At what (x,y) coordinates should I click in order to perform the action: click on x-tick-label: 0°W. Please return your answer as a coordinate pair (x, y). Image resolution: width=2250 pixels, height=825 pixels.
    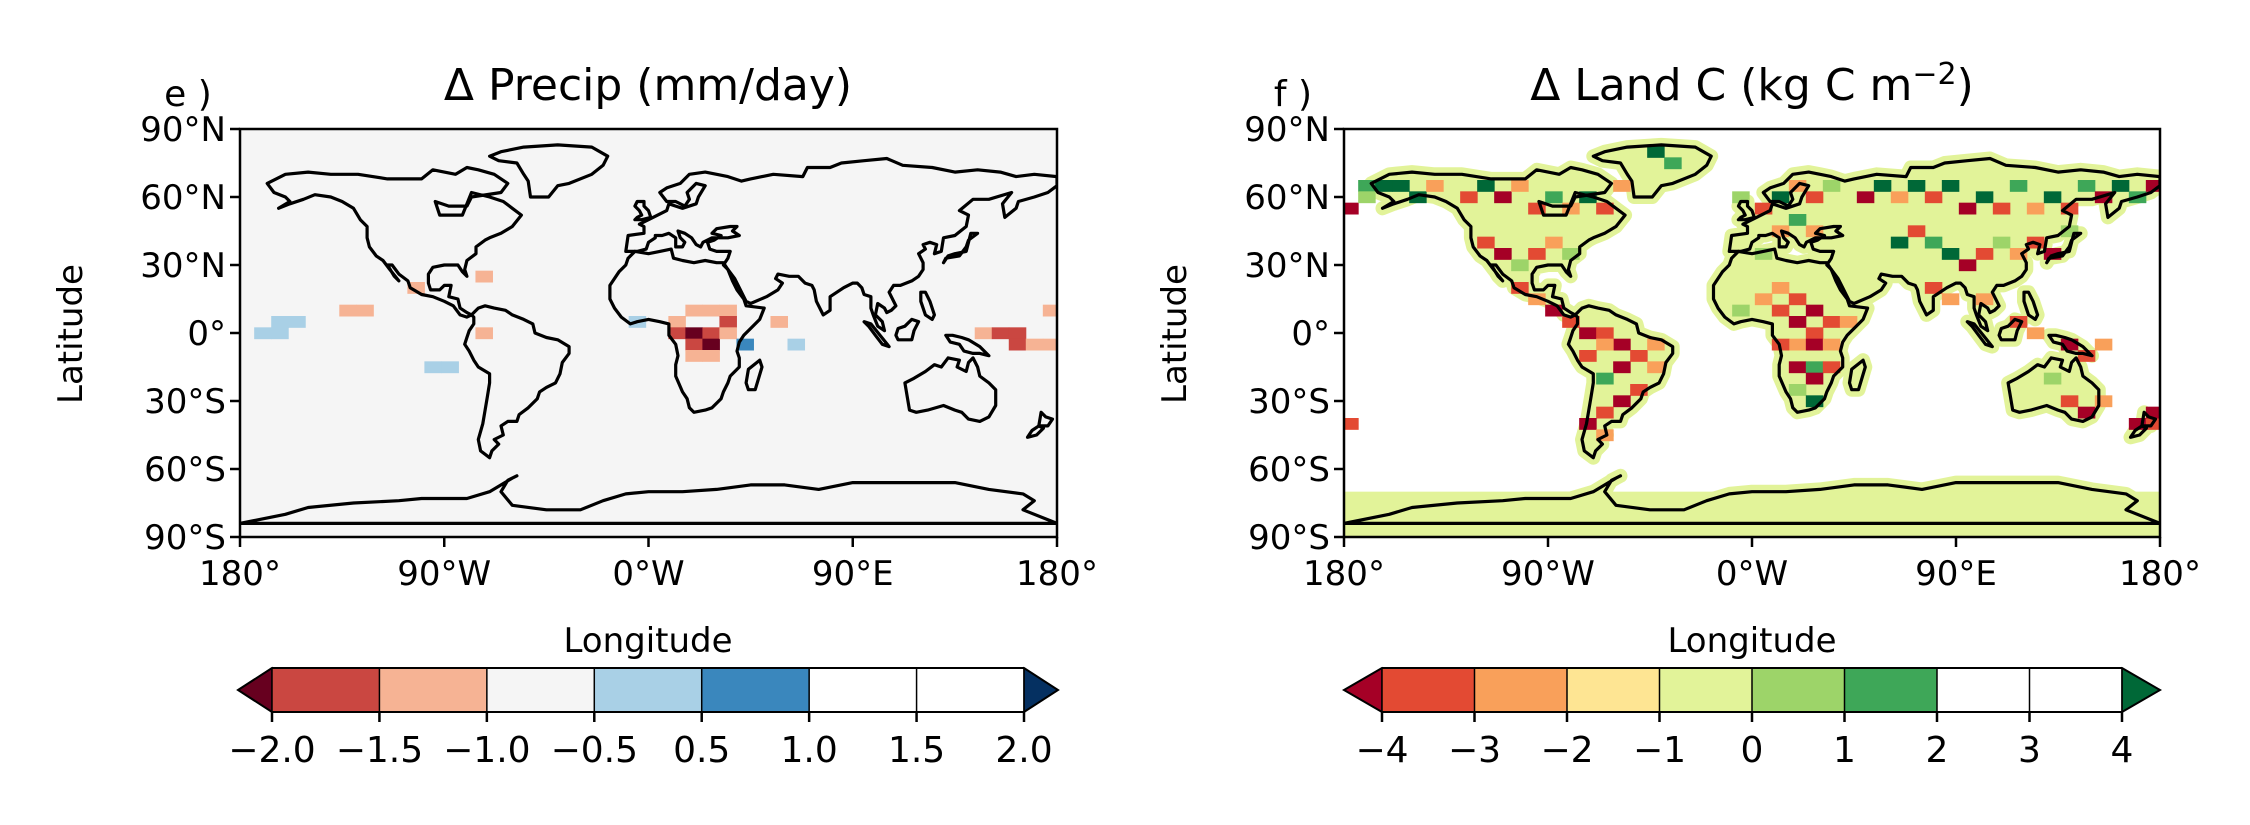
    Looking at the image, I should click on (1752, 574).